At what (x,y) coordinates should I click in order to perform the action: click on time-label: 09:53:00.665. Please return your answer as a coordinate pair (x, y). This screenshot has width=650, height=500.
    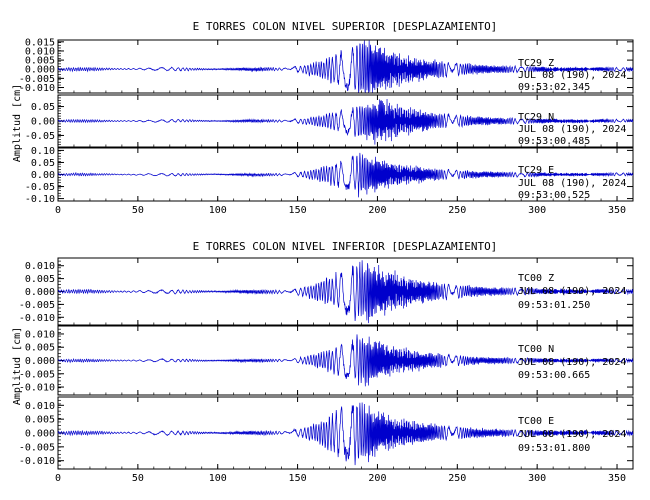
    Looking at the image, I should click on (554, 375).